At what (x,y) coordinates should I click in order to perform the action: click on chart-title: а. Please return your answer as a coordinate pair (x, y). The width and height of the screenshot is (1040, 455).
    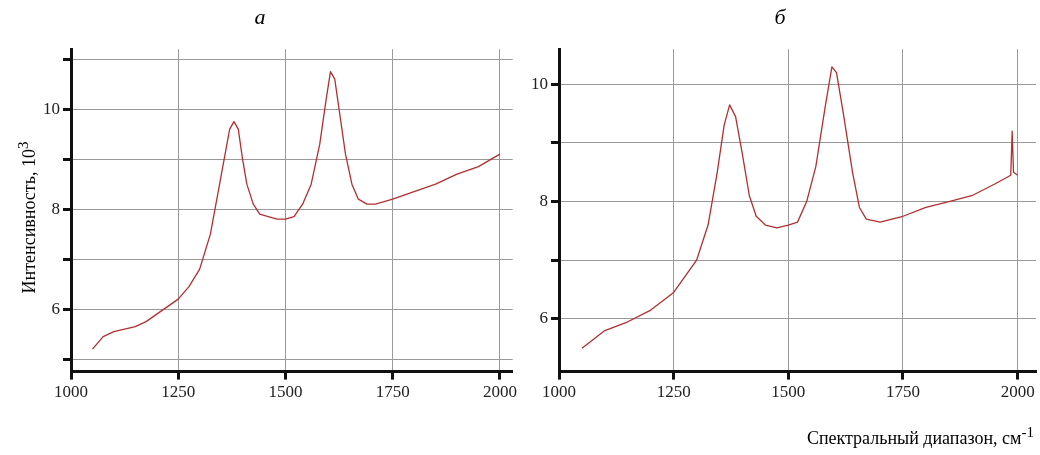
    Looking at the image, I should click on (260, 17).